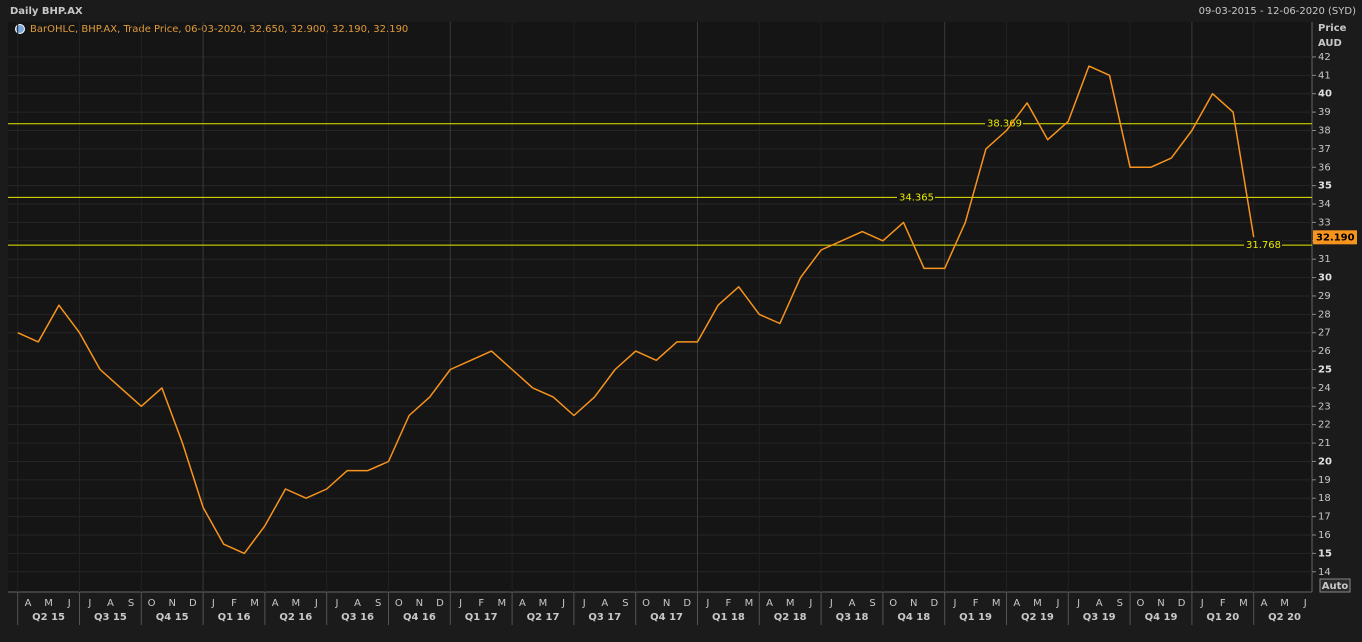  I want to click on reference-label: 34.365, so click(916, 197).